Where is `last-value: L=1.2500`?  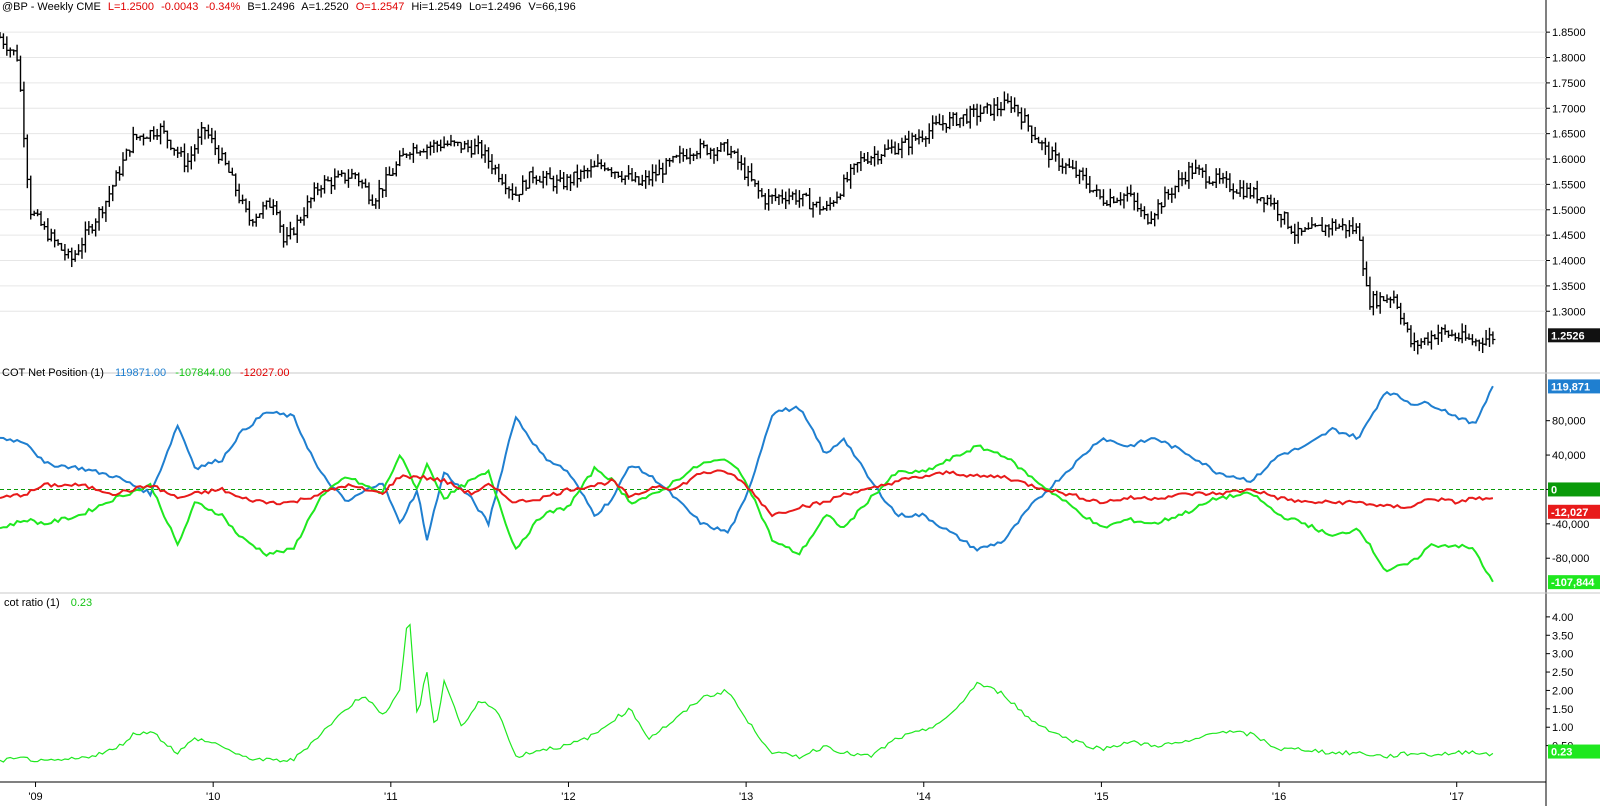 last-value: L=1.2500 is located at coordinates (131, 7).